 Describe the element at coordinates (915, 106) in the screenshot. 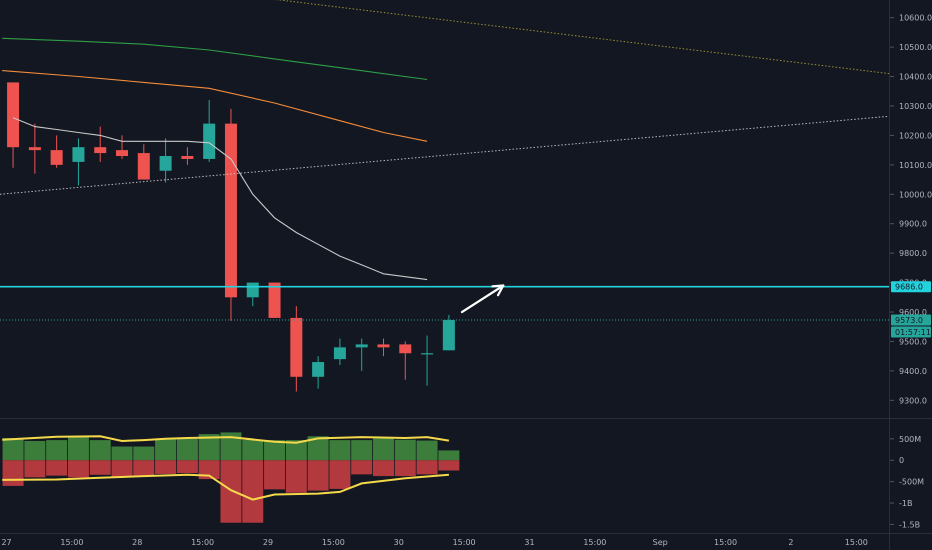

I see `price-tick-label: 10300.0` at that location.